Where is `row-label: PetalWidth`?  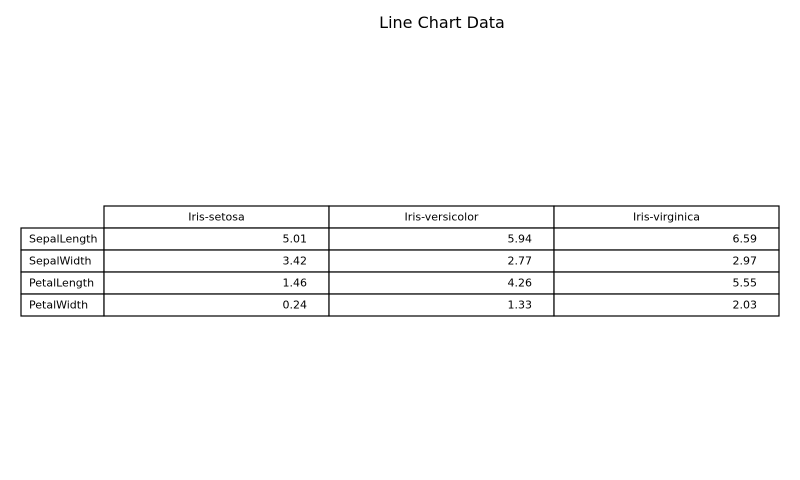 row-label: PetalWidth is located at coordinates (58, 305).